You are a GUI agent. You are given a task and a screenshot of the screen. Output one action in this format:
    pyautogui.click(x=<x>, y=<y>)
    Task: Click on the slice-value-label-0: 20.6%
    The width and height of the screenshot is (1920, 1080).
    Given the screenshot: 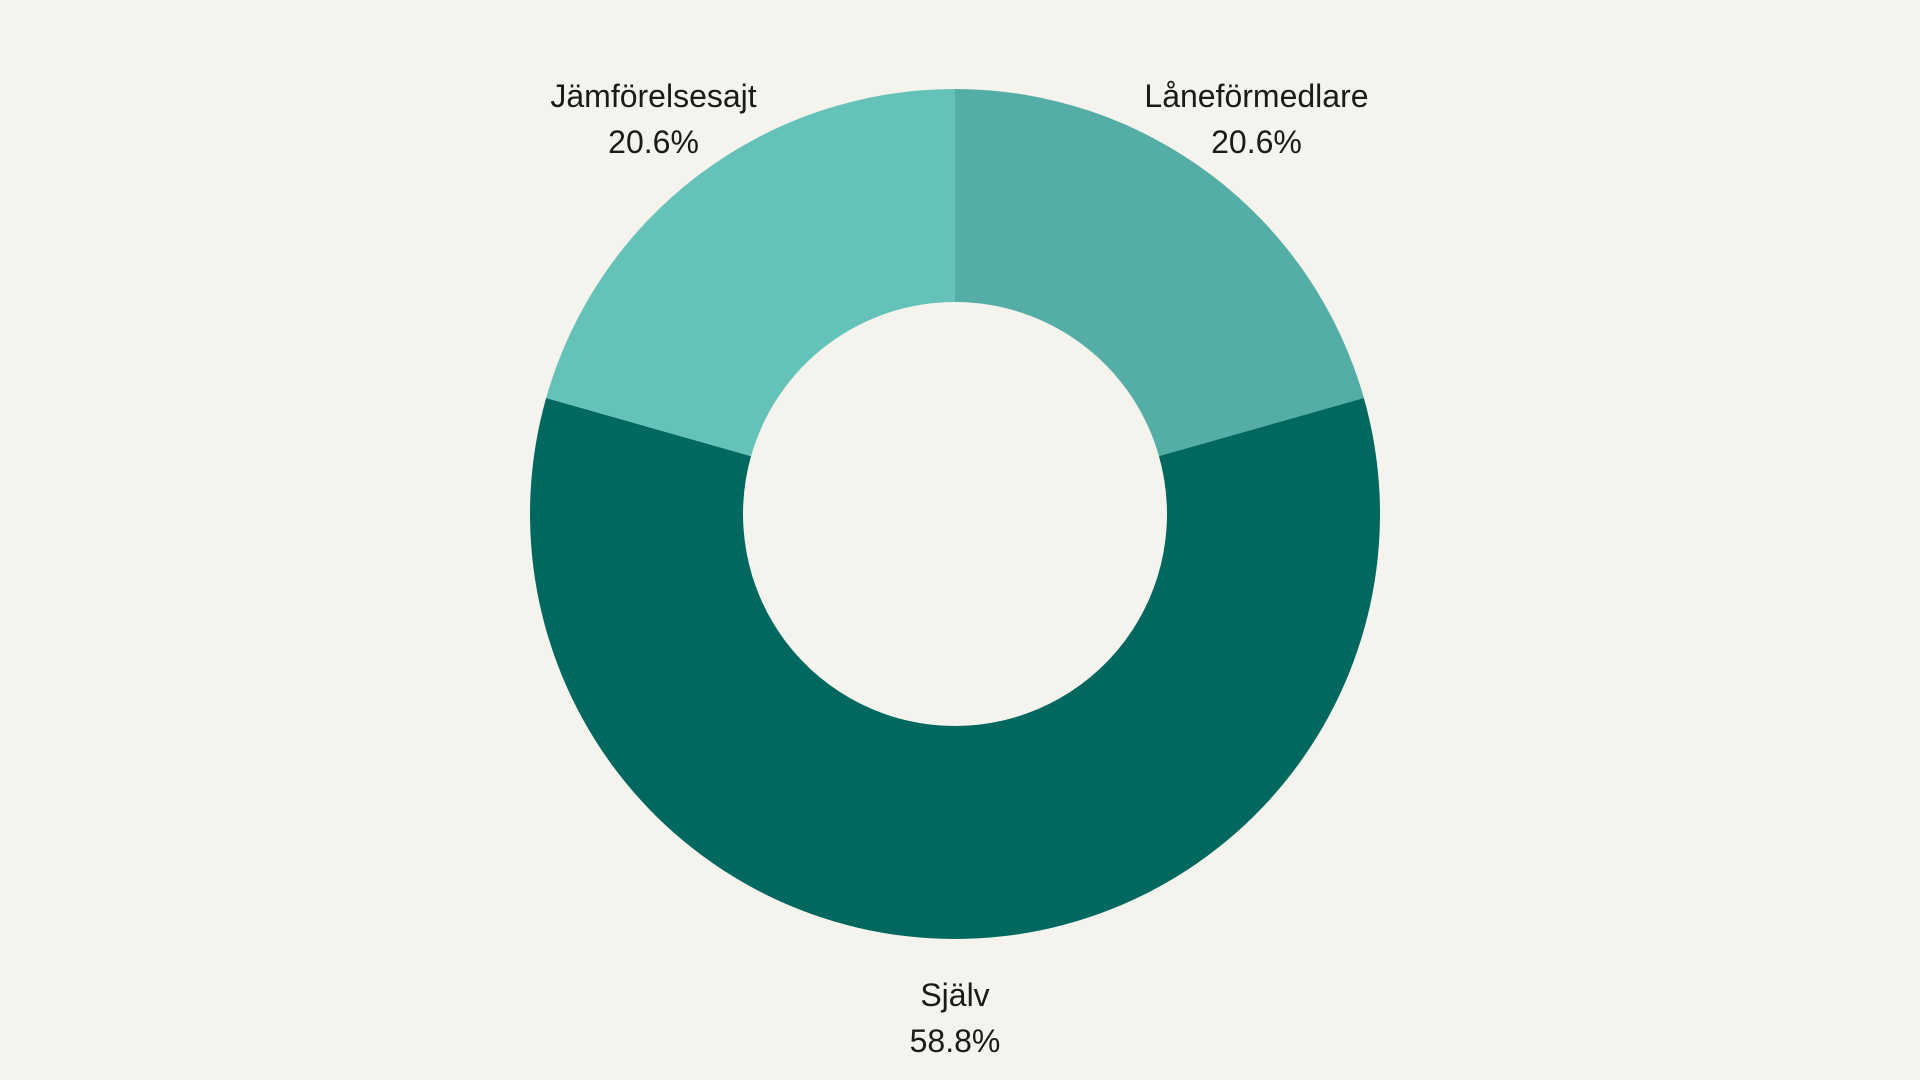 What is the action you would take?
    pyautogui.click(x=1256, y=142)
    